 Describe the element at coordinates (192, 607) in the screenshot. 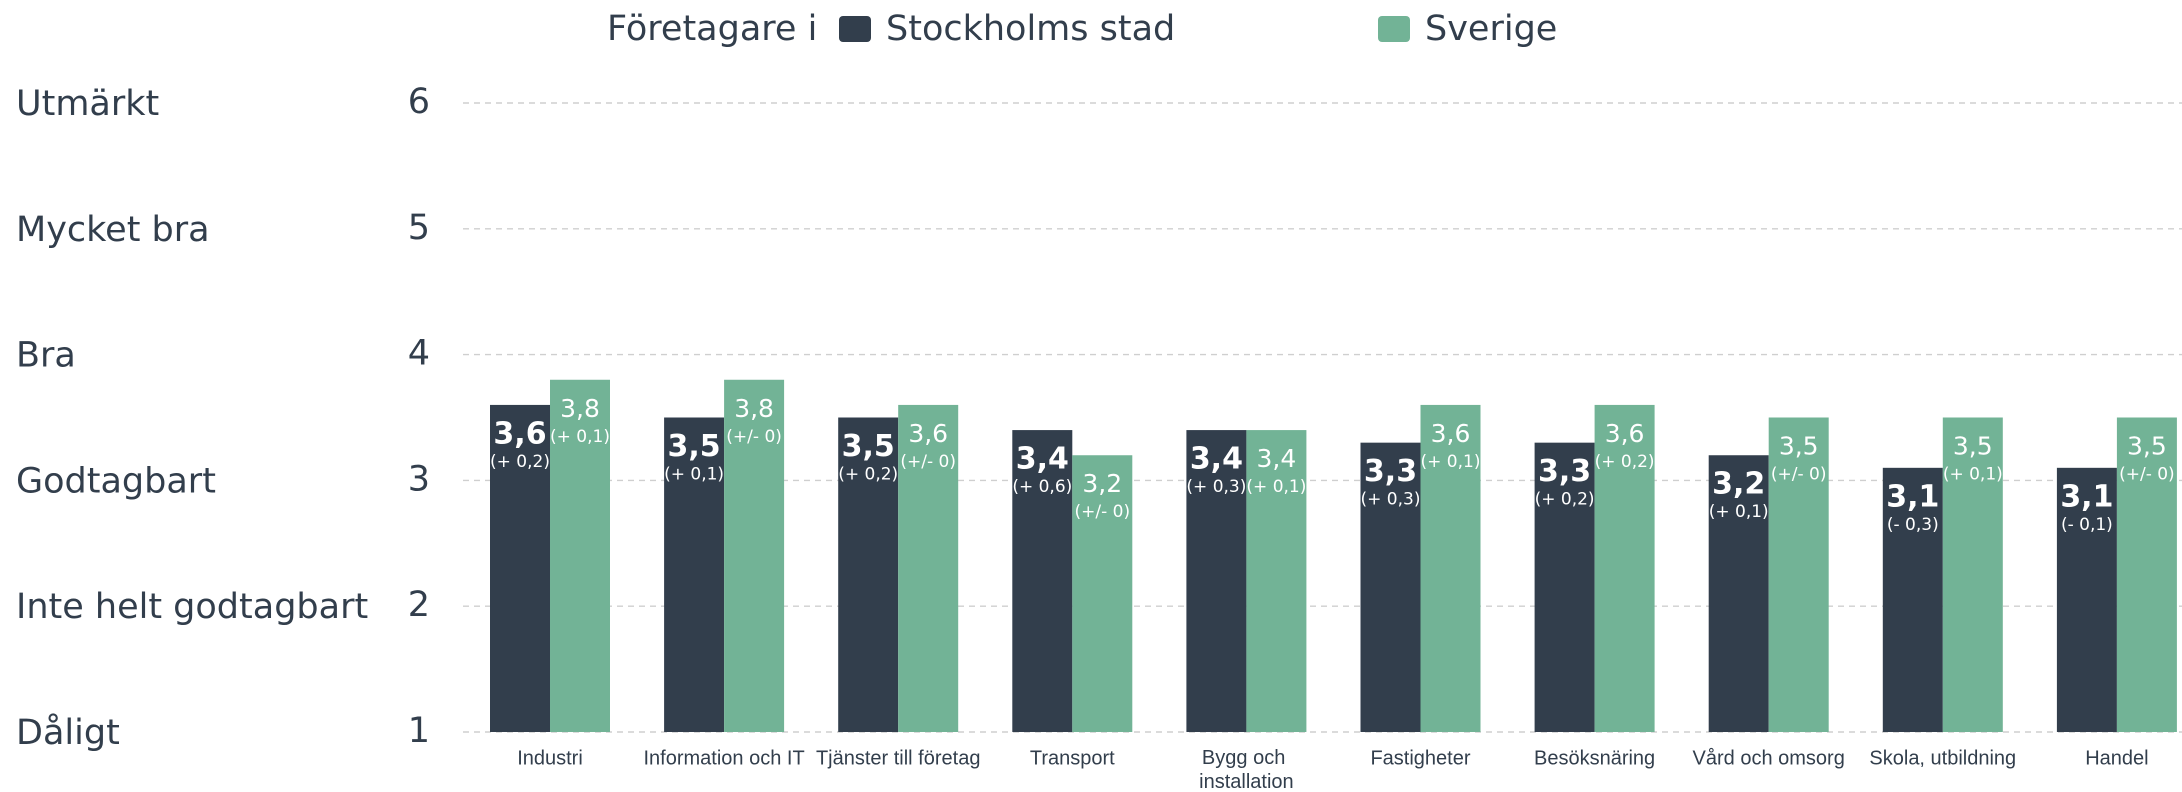

I see `y-level-label: Inte helt godtagbart` at that location.